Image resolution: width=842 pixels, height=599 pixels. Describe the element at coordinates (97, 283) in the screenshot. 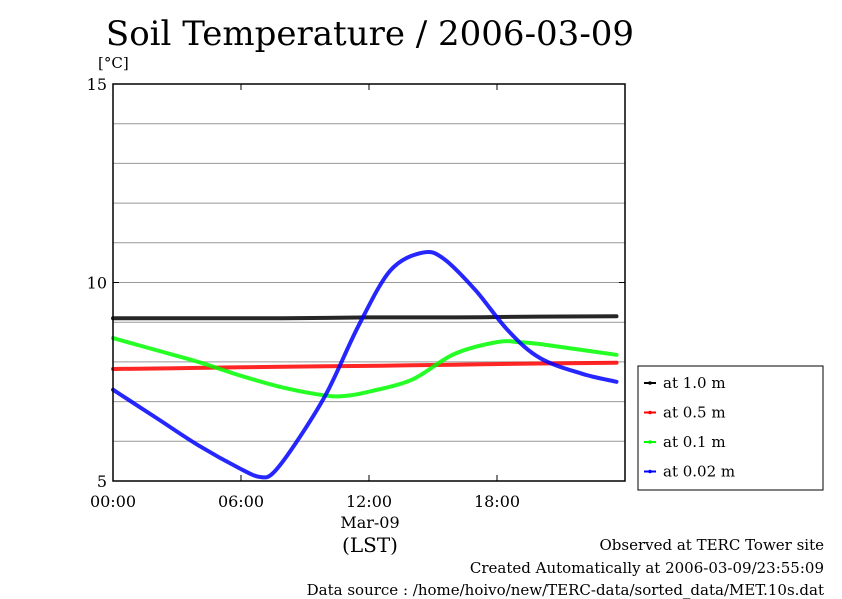

I see `y-tick-label: 10` at that location.